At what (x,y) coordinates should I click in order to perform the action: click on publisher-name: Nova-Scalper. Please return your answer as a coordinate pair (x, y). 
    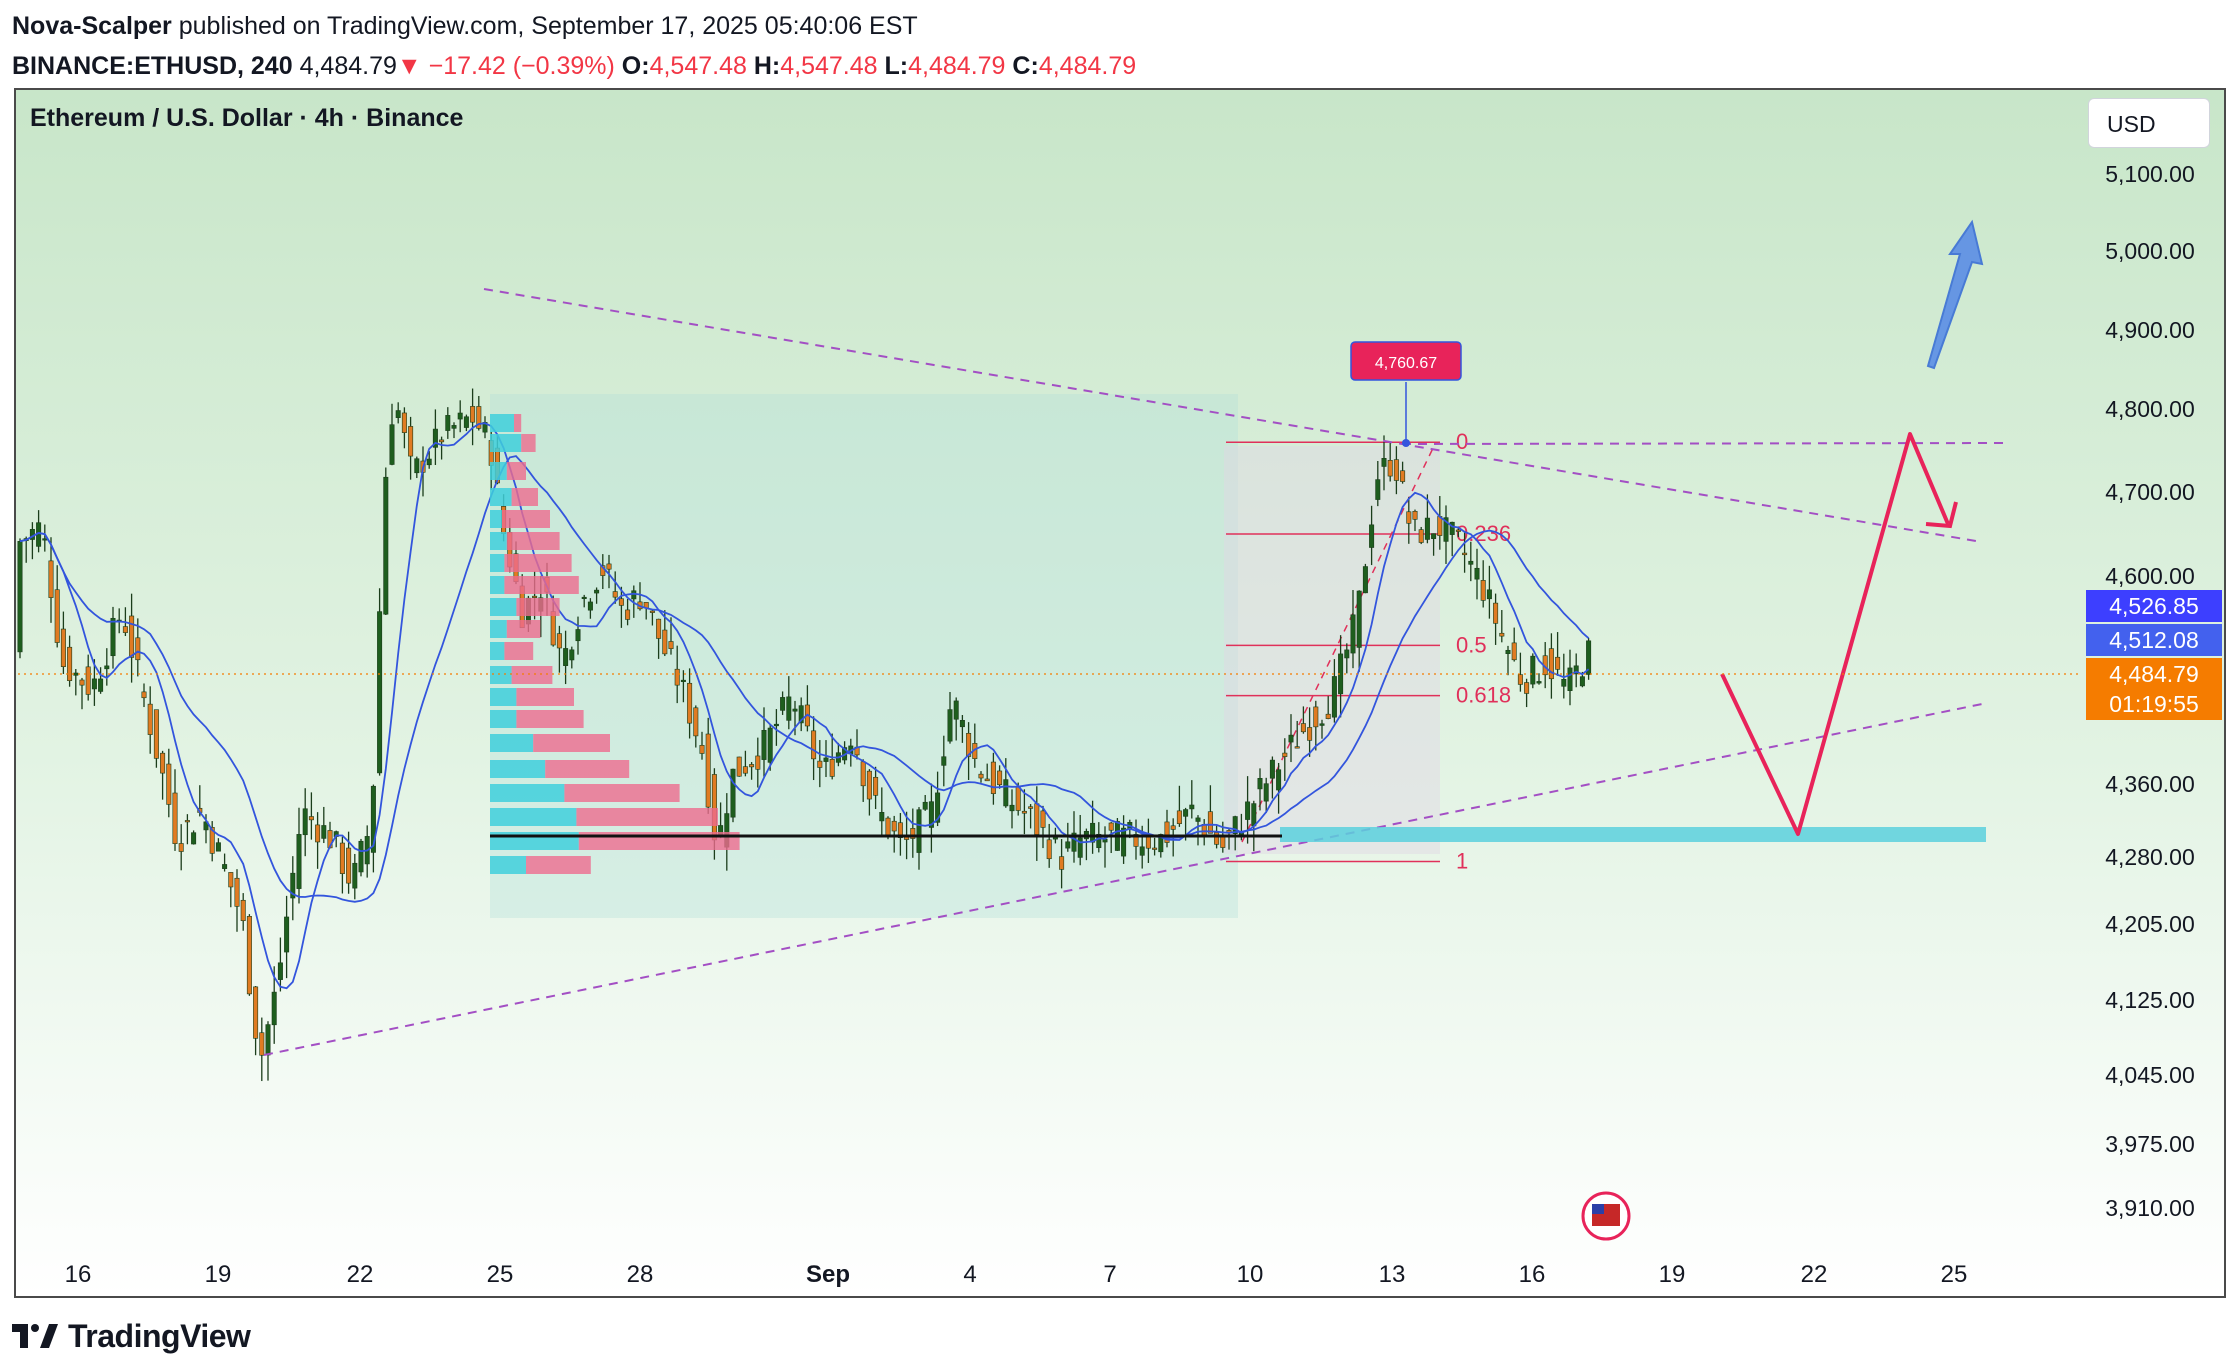
    Looking at the image, I should click on (92, 26).